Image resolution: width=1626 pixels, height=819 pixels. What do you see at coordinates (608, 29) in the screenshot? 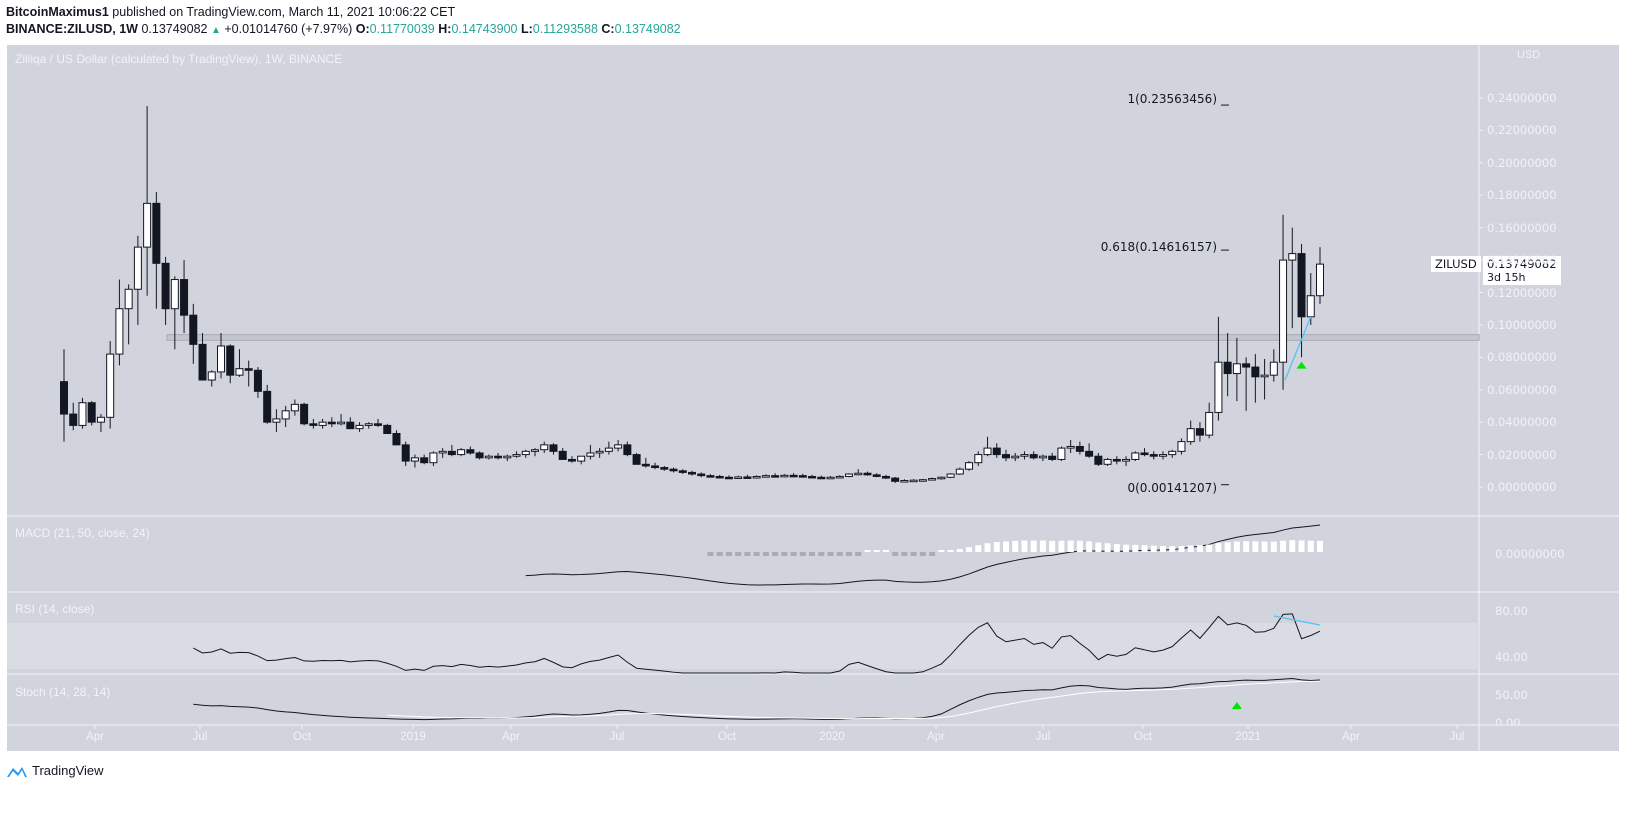
I see `close-label: C:` at bounding box center [608, 29].